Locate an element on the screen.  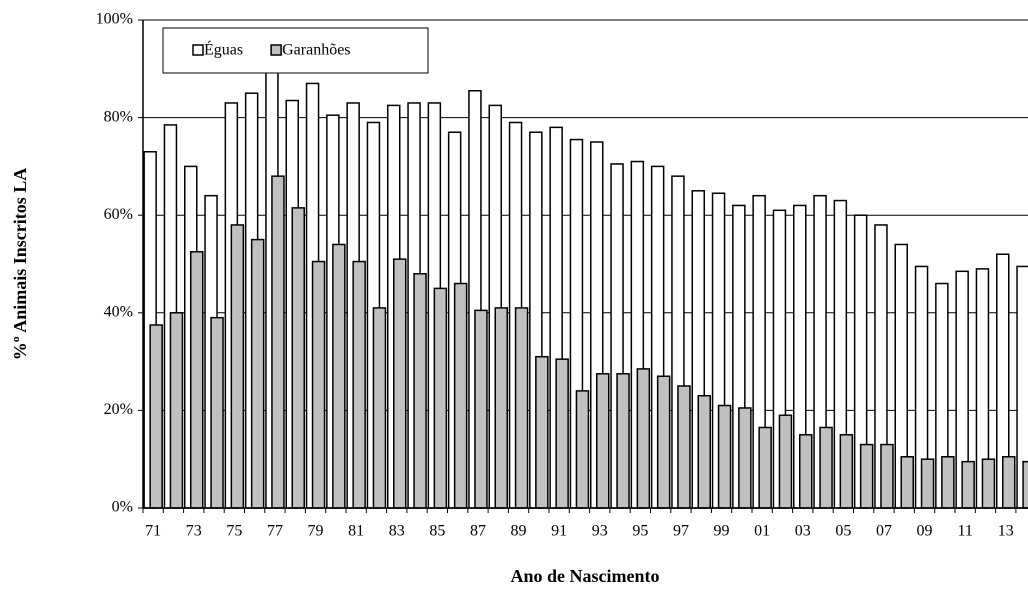
x-tick-label: 75 is located at coordinates (234, 531).